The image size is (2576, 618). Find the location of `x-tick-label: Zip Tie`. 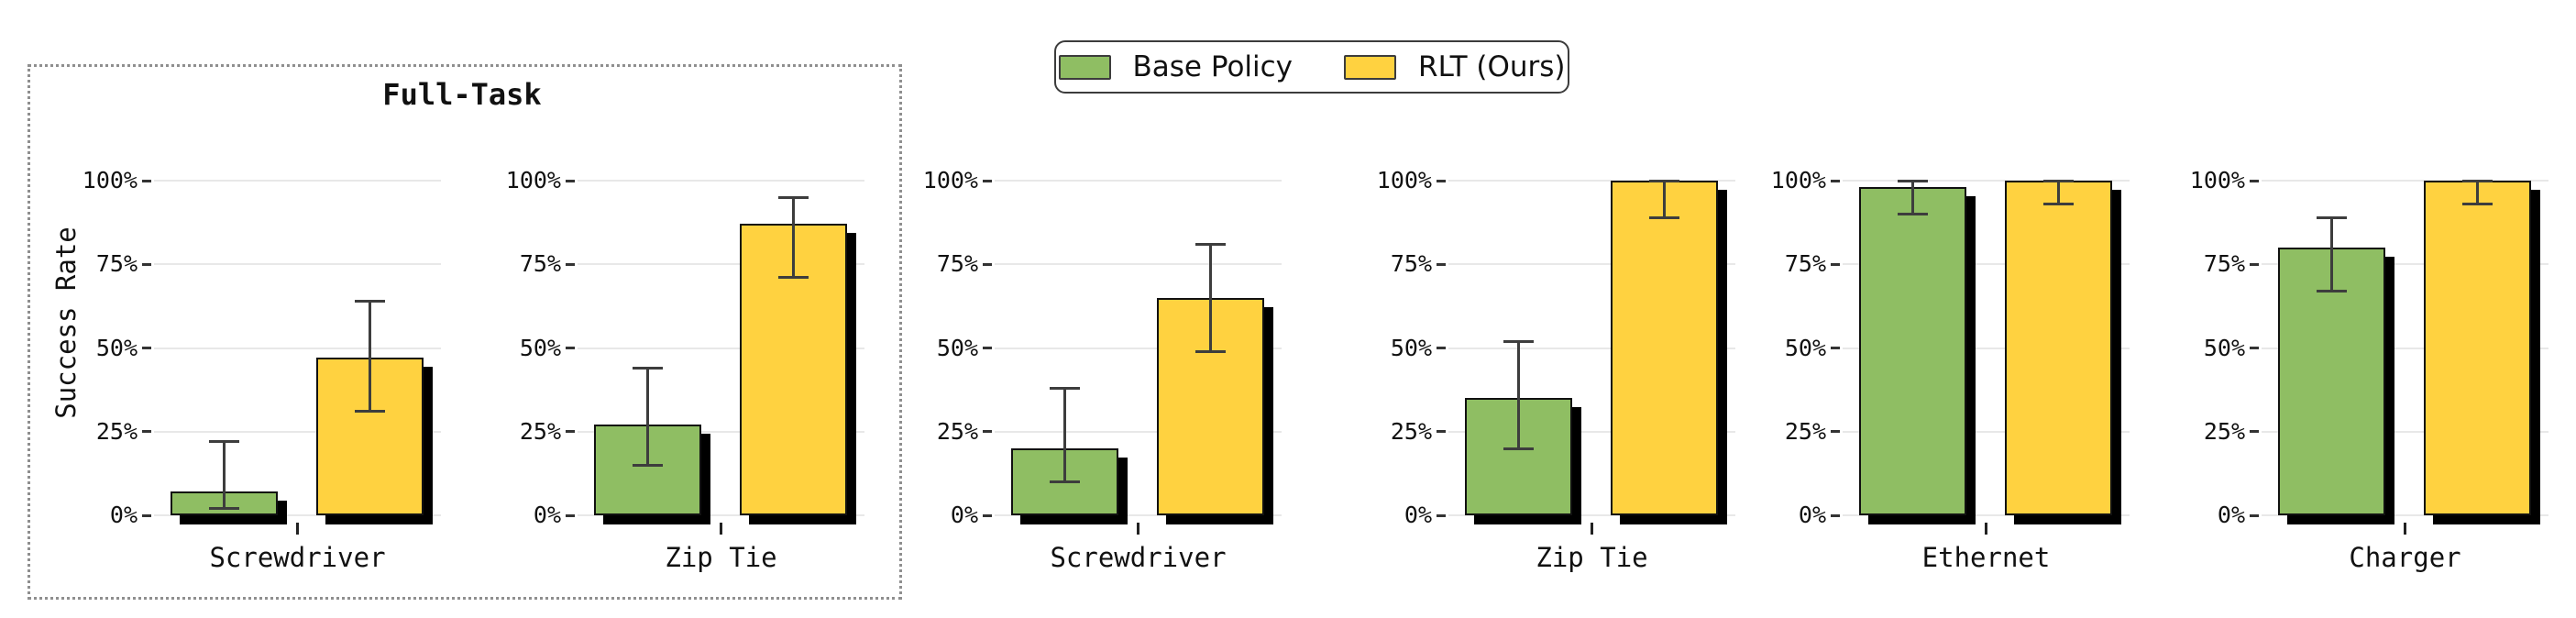

x-tick-label: Zip Tie is located at coordinates (1592, 557).